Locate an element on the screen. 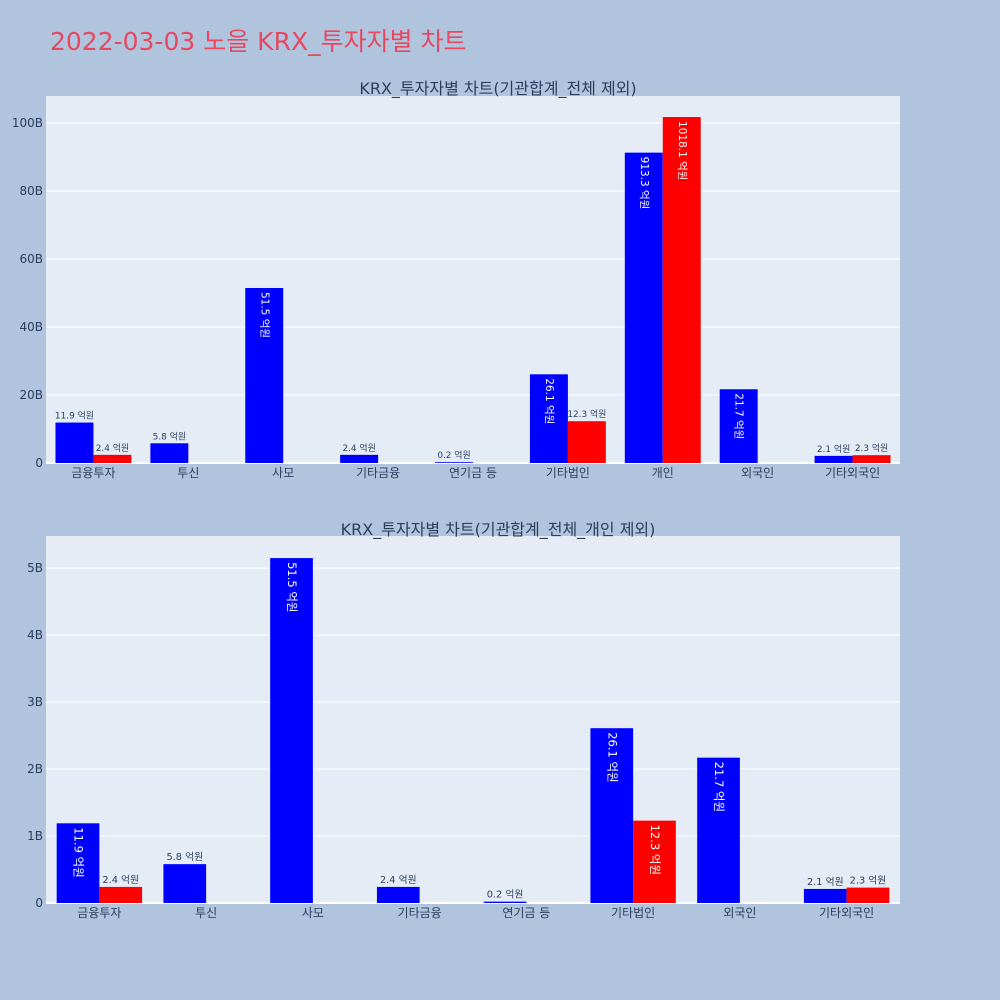 The height and width of the screenshot is (1000, 1000). data-label: 1018.1 억원 is located at coordinates (682, 150).